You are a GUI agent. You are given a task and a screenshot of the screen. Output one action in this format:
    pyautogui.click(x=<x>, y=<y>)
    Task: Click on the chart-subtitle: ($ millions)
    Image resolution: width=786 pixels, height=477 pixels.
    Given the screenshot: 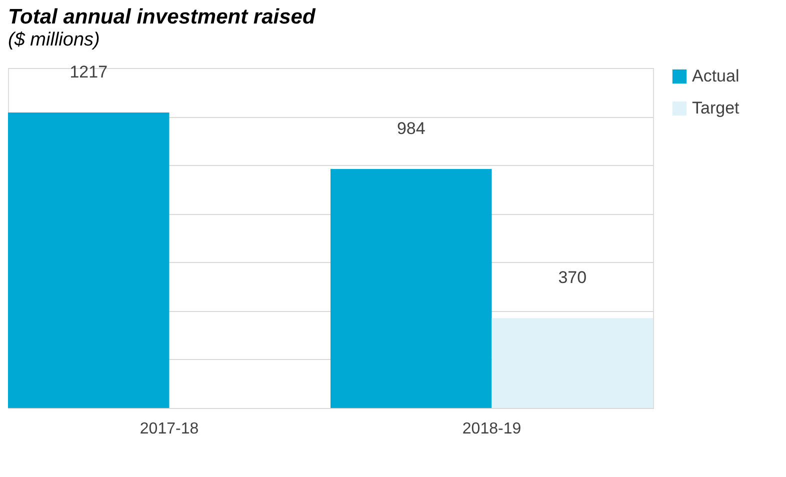 What is the action you would take?
    pyautogui.click(x=54, y=39)
    